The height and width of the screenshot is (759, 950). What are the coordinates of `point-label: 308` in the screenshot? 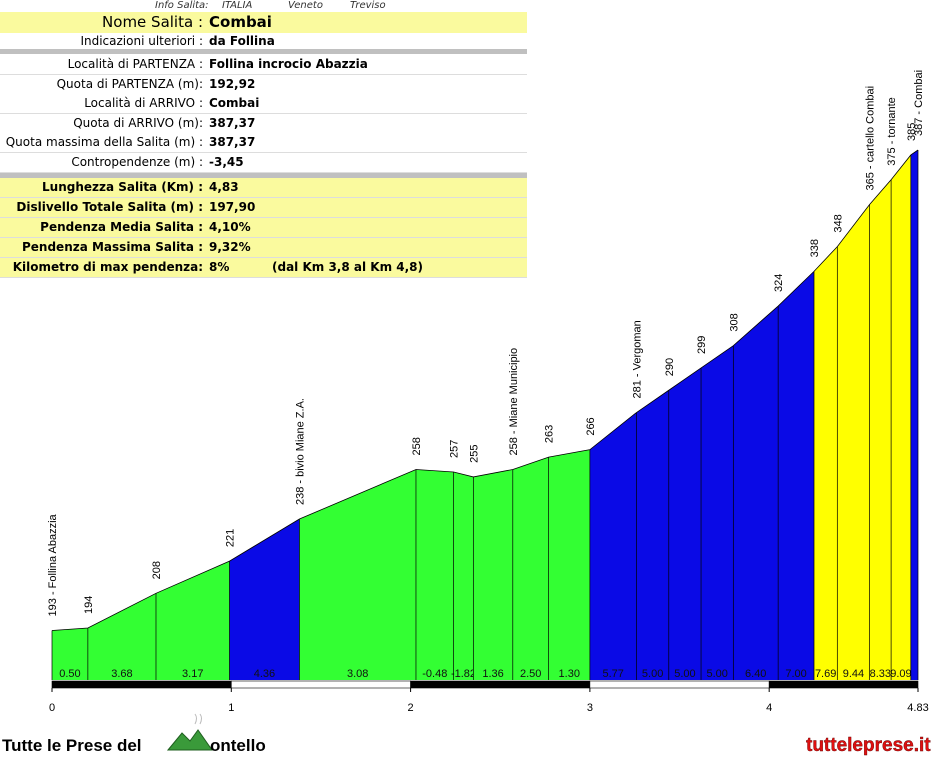 It's located at (734, 322).